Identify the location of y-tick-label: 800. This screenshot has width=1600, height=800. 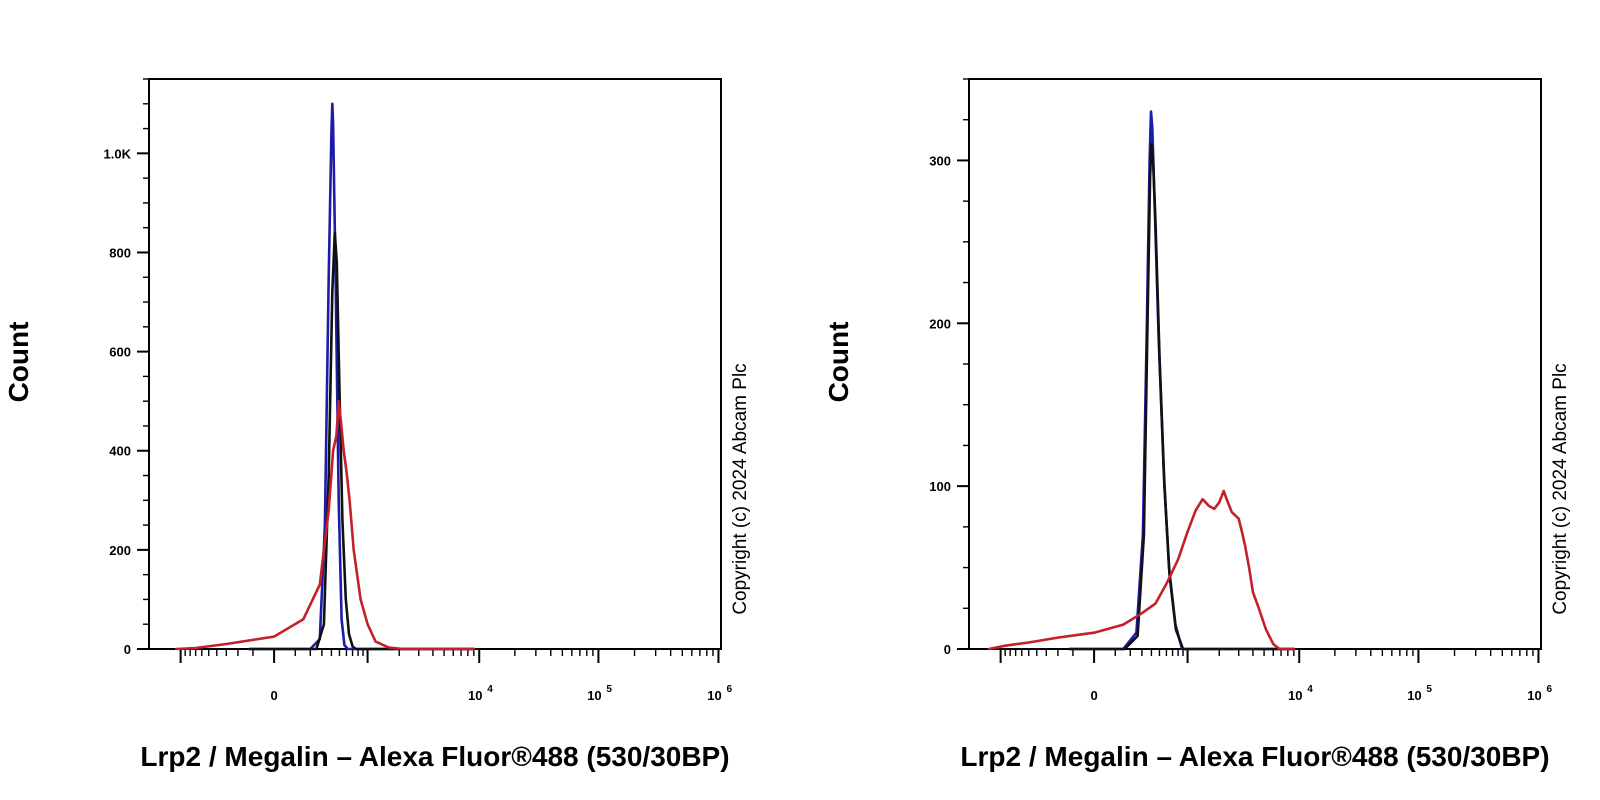
(120, 252).